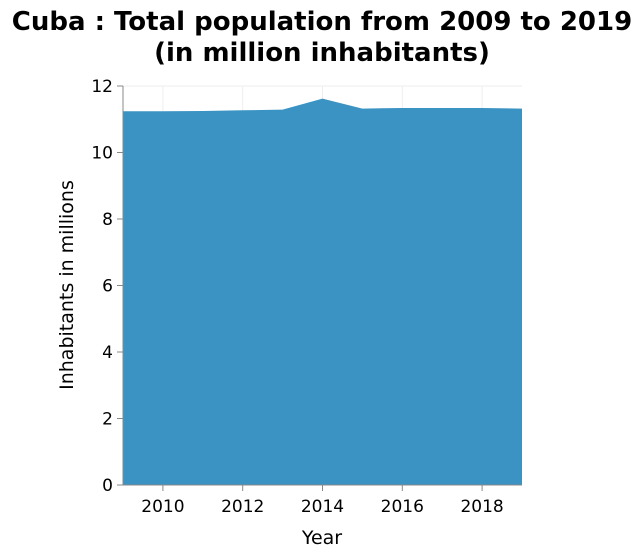 This screenshot has width=644, height=558. I want to click on chart-subtitle: (in million inhabitants), so click(322, 53).